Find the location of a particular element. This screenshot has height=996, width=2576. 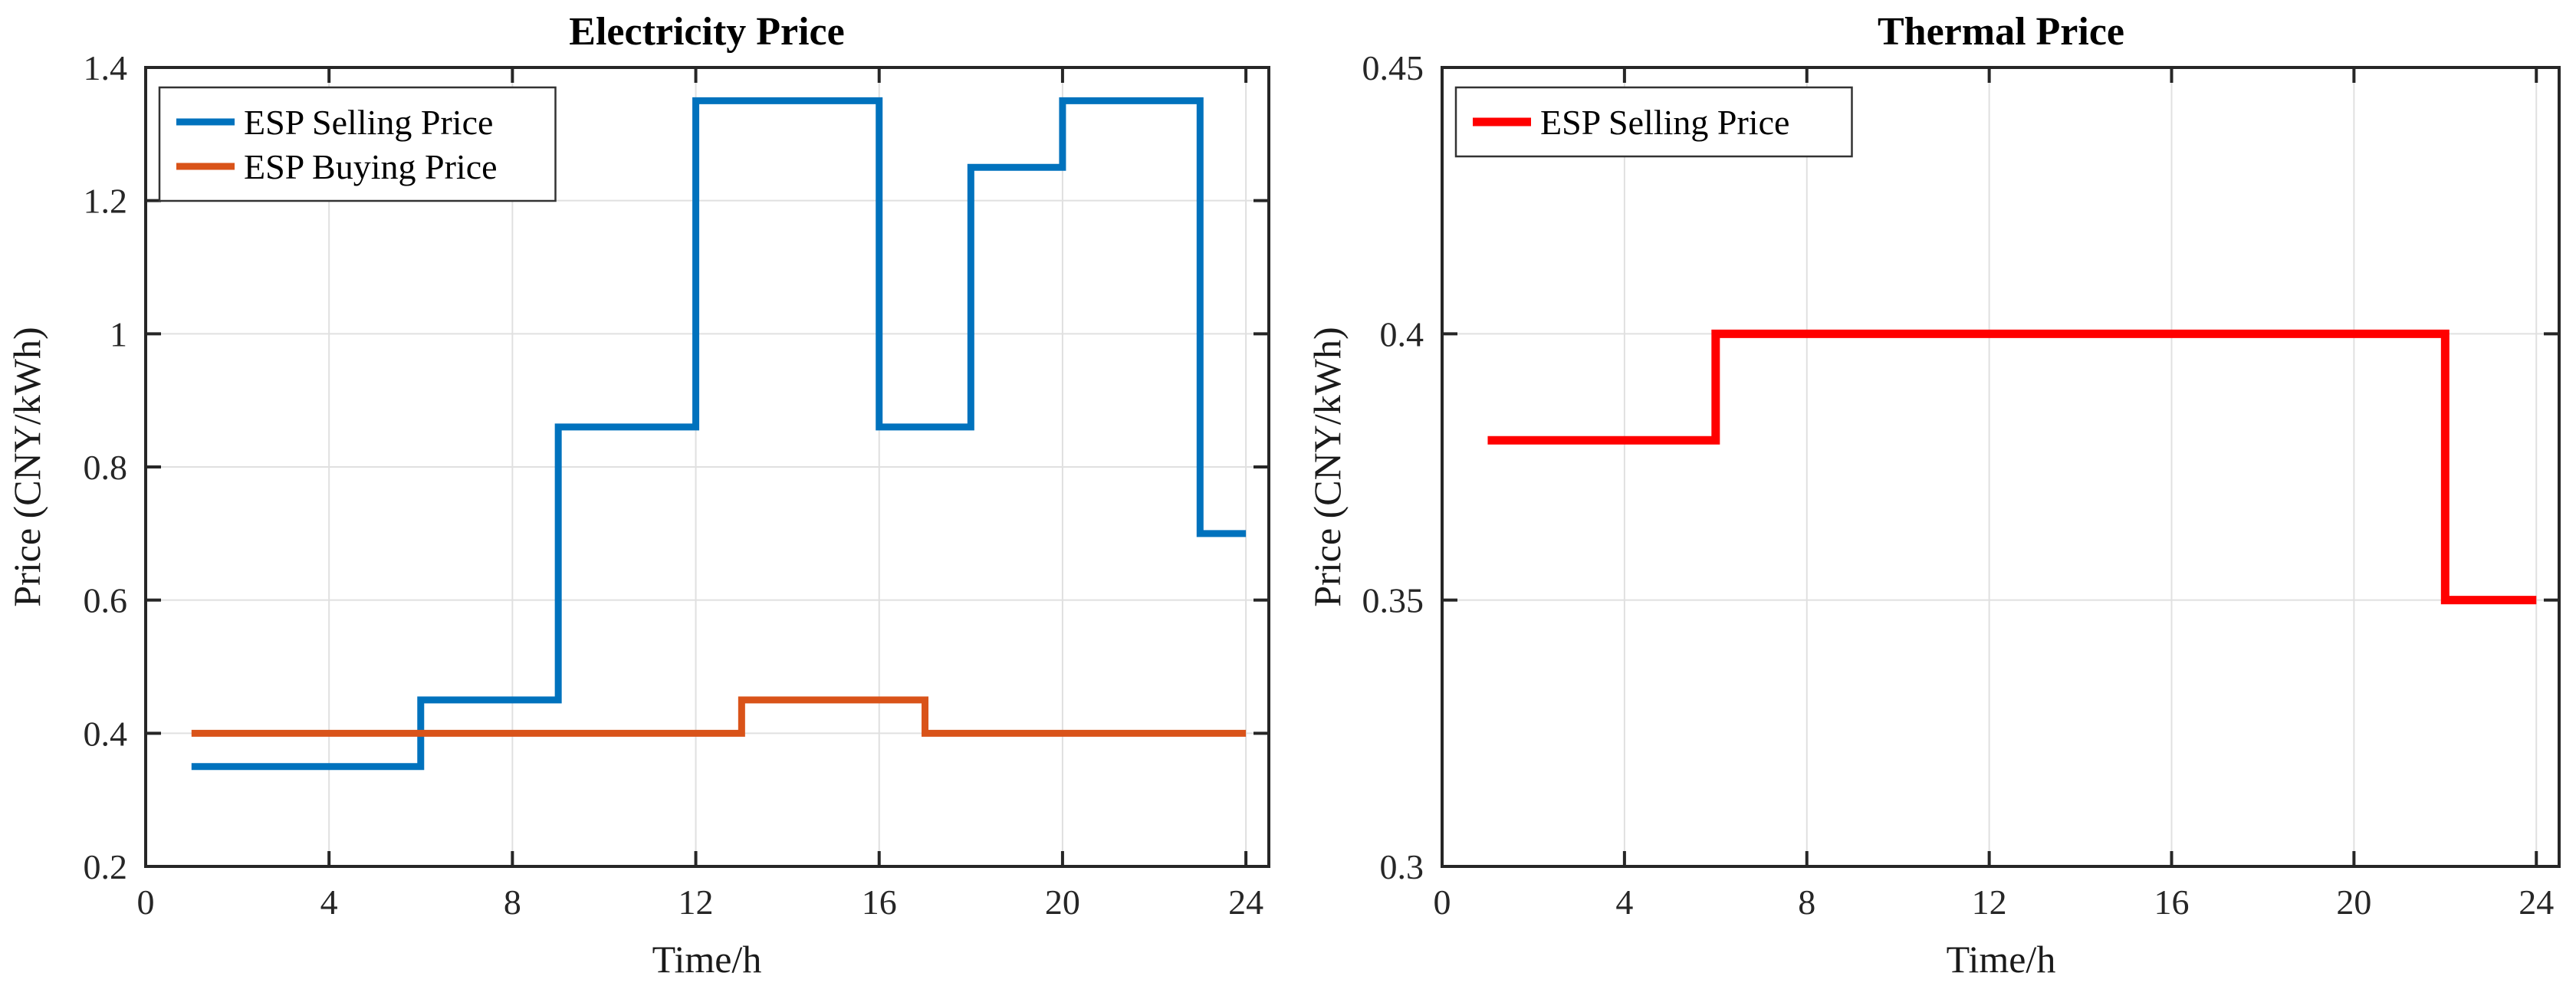

electricity-y-axis-label: Price (CNY/kWh) is located at coordinates (27, 466).